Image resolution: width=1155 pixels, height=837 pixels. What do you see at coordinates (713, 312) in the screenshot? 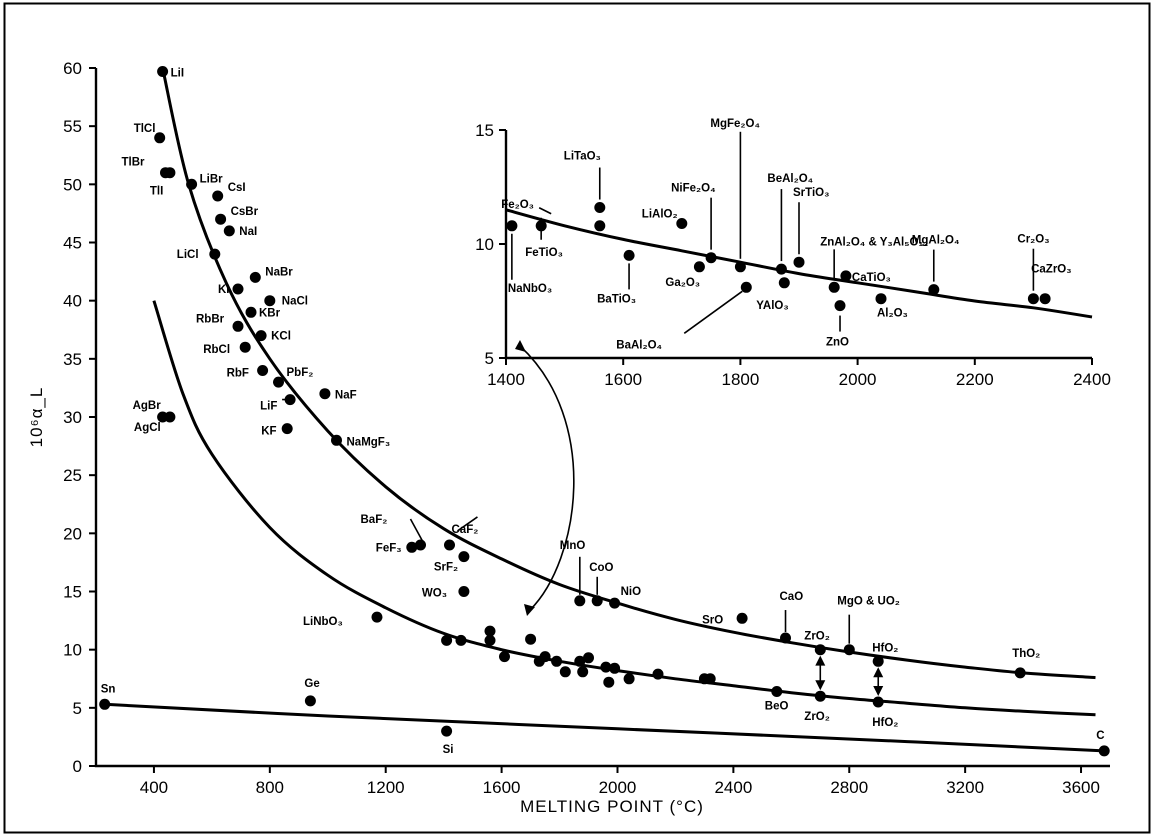
I see `inset-leader-baal2o4` at bounding box center [713, 312].